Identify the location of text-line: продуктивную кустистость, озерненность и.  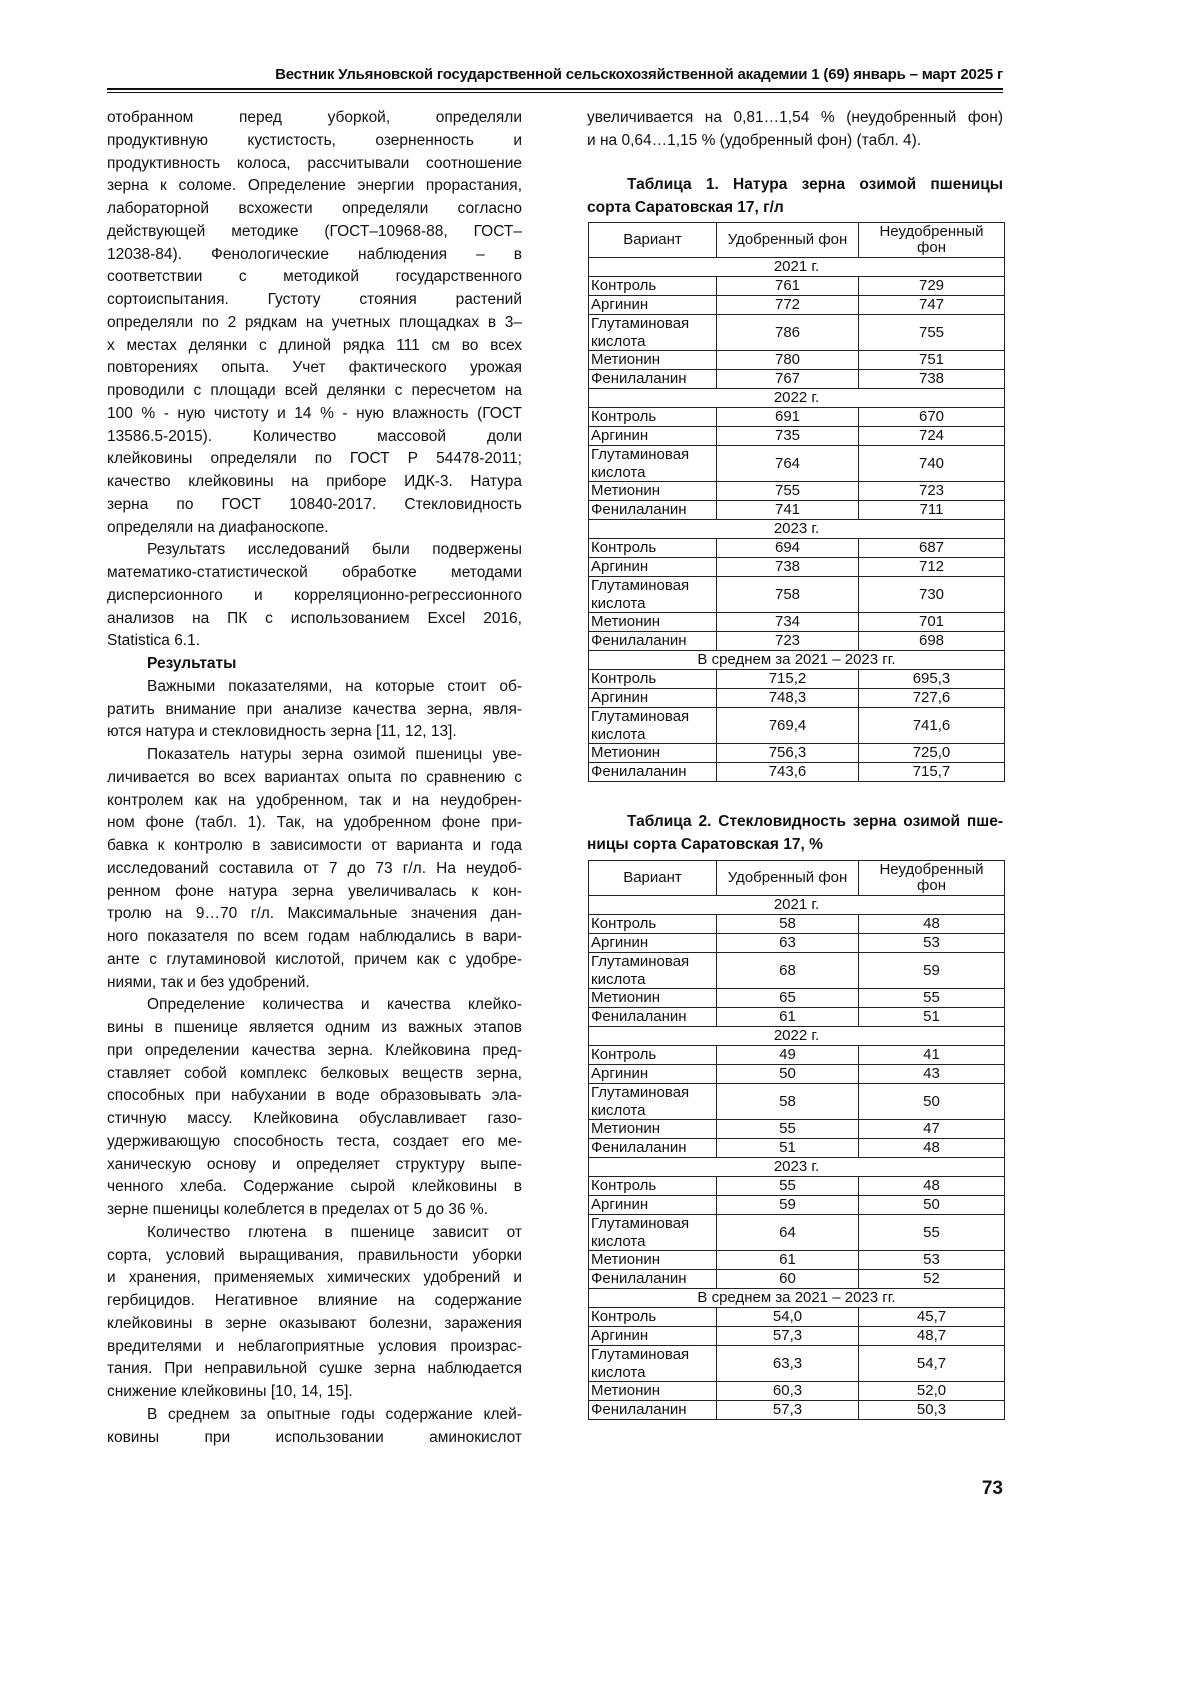
(314, 141).